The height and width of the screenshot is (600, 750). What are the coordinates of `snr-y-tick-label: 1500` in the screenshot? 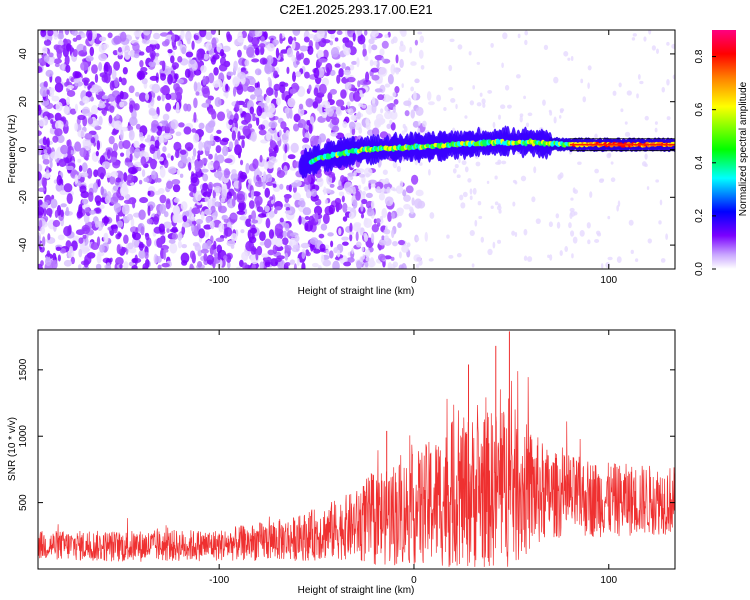 It's located at (23, 369).